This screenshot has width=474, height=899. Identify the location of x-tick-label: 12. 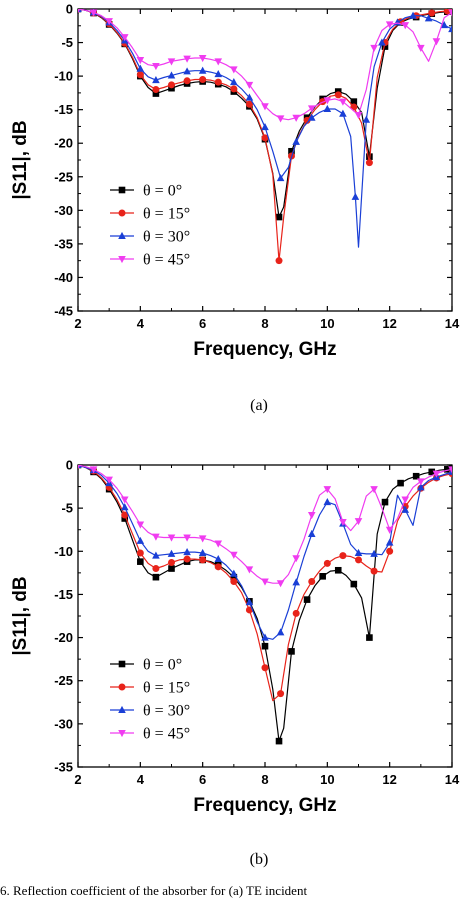
(389, 779).